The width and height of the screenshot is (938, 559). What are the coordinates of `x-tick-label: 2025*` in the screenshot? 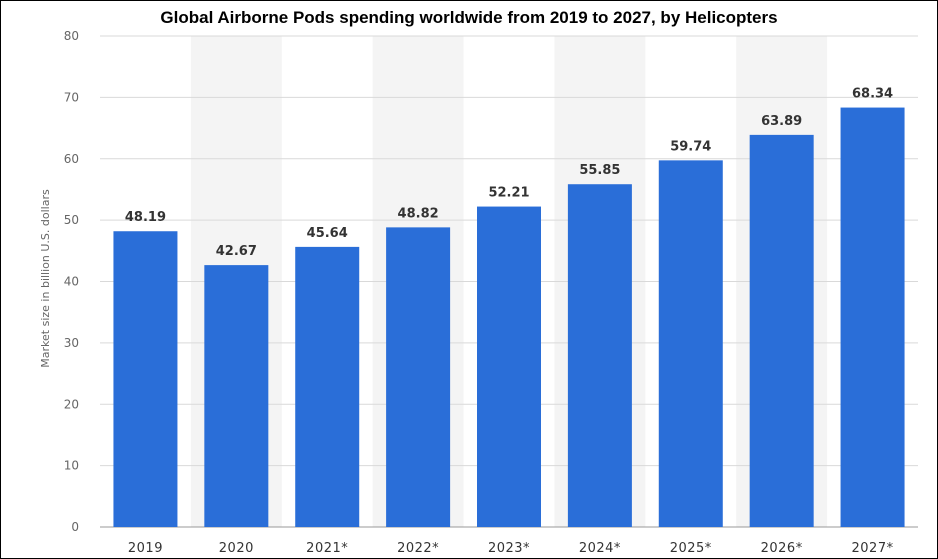 It's located at (691, 548).